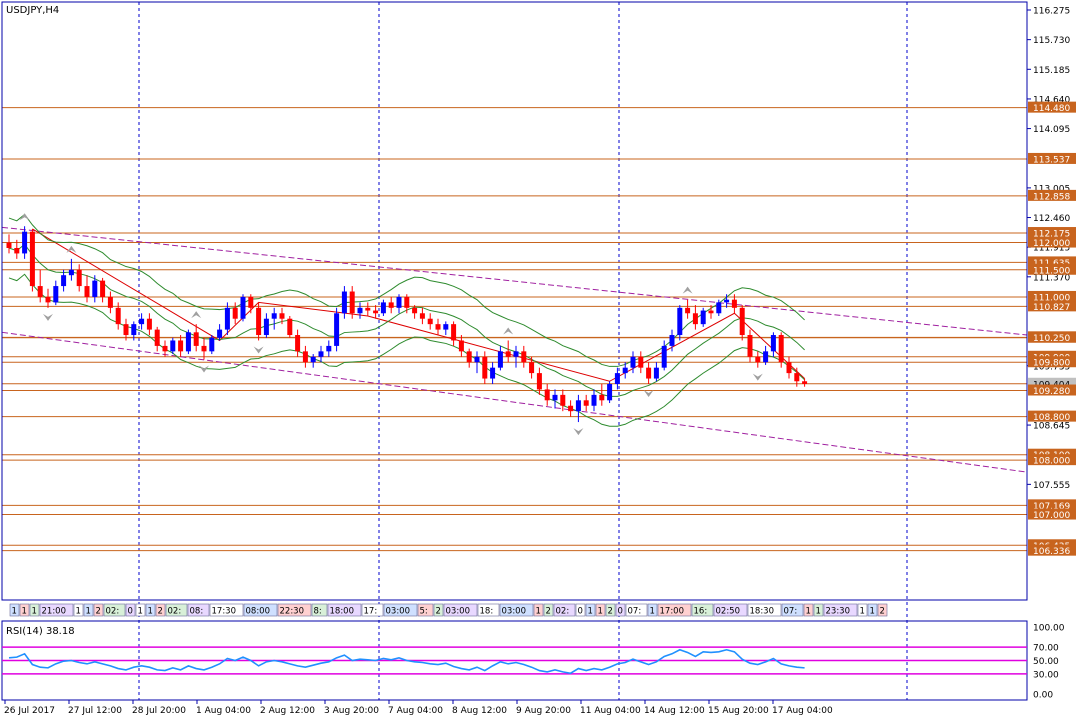 This screenshot has width=1080, height=724. I want to click on price-tick-label: 111.915, so click(1051, 249).